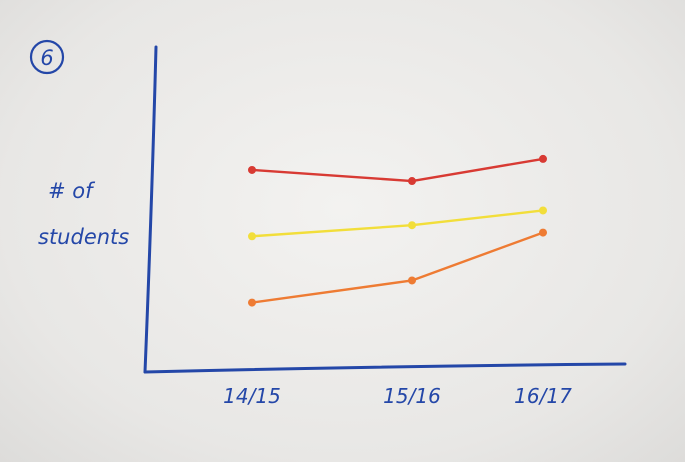 This screenshot has width=685, height=462. Describe the element at coordinates (150, 209) in the screenshot. I see `y-axis-line` at that location.